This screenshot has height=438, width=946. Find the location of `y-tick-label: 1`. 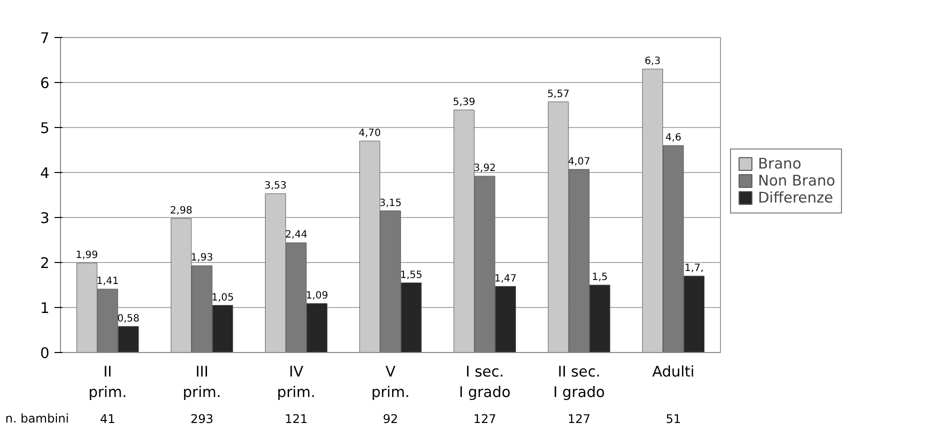

y-tick-label: 1 is located at coordinates (45, 308).